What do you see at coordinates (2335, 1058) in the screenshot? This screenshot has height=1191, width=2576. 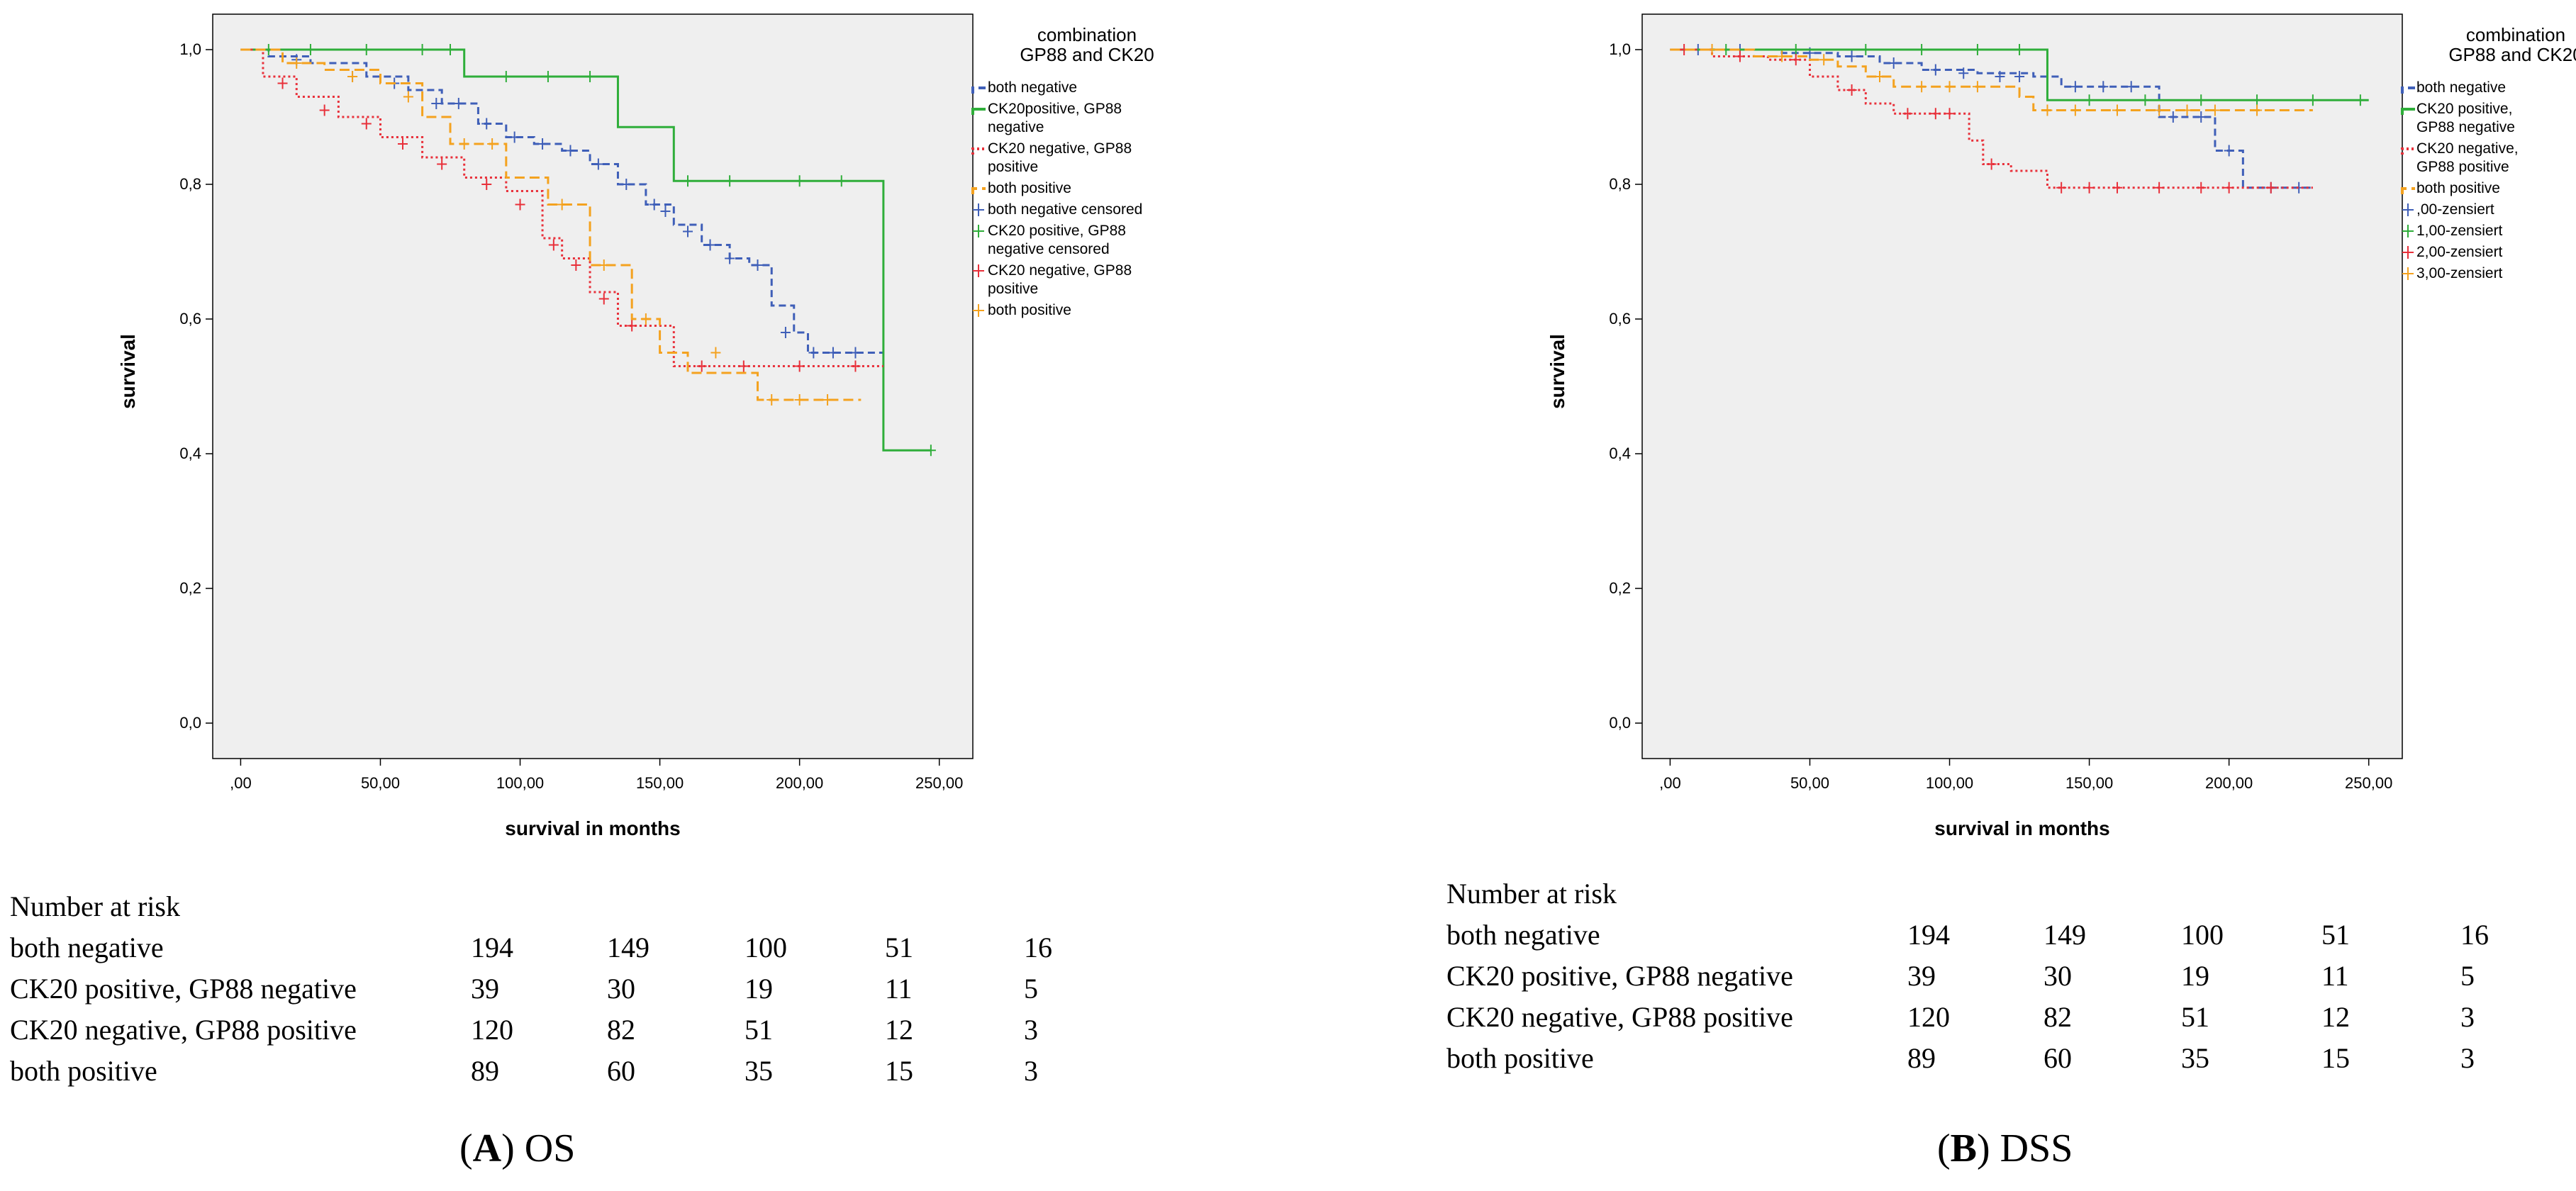 I see `risk-cell: 15` at bounding box center [2335, 1058].